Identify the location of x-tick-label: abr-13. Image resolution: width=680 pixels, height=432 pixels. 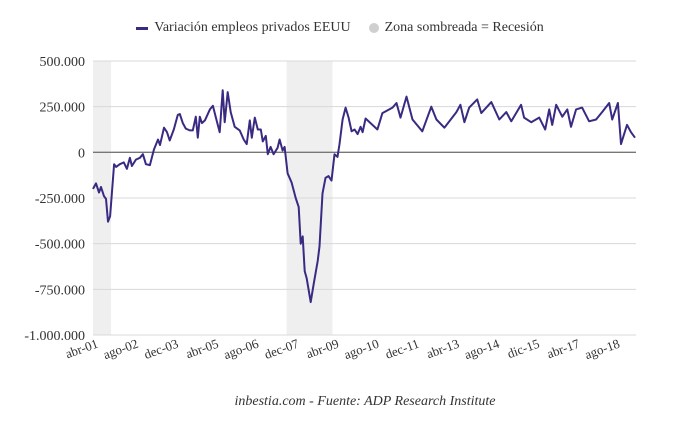
(442, 349).